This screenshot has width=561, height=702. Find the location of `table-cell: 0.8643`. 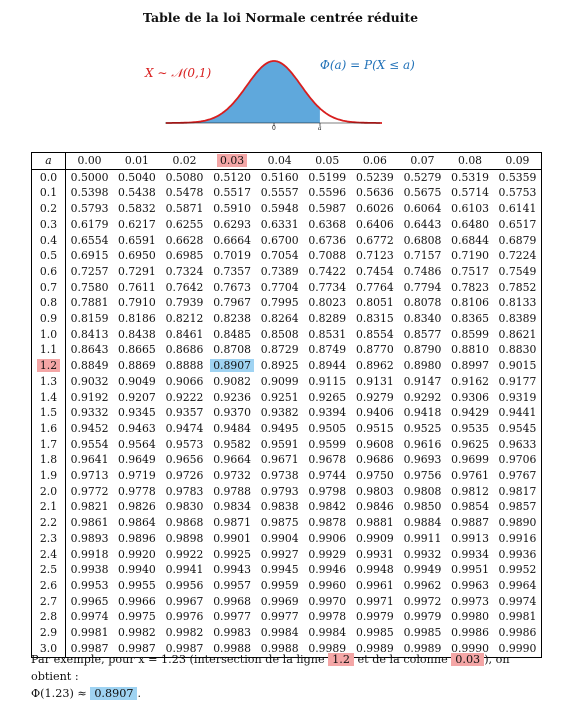

table-cell: 0.8643 is located at coordinates (90, 350).